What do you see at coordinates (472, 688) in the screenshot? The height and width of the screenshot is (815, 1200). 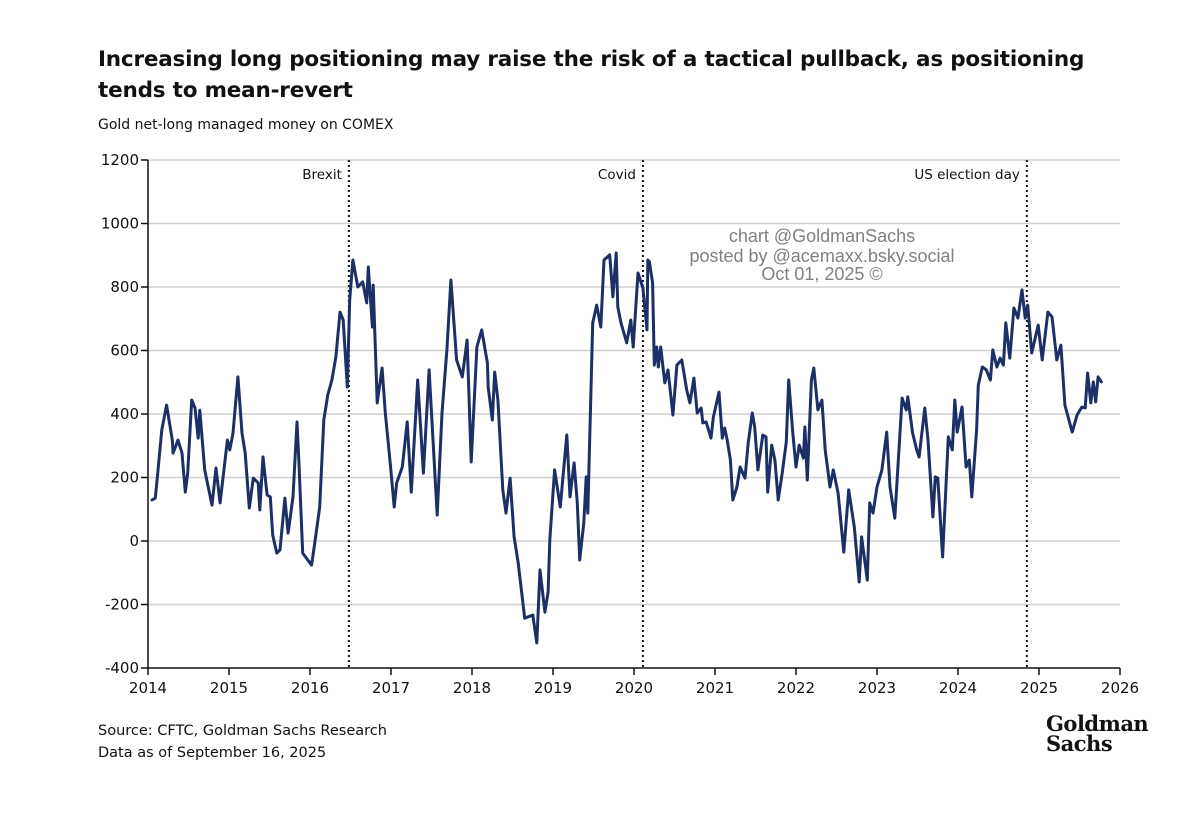 I see `x-tick-label: 2018` at bounding box center [472, 688].